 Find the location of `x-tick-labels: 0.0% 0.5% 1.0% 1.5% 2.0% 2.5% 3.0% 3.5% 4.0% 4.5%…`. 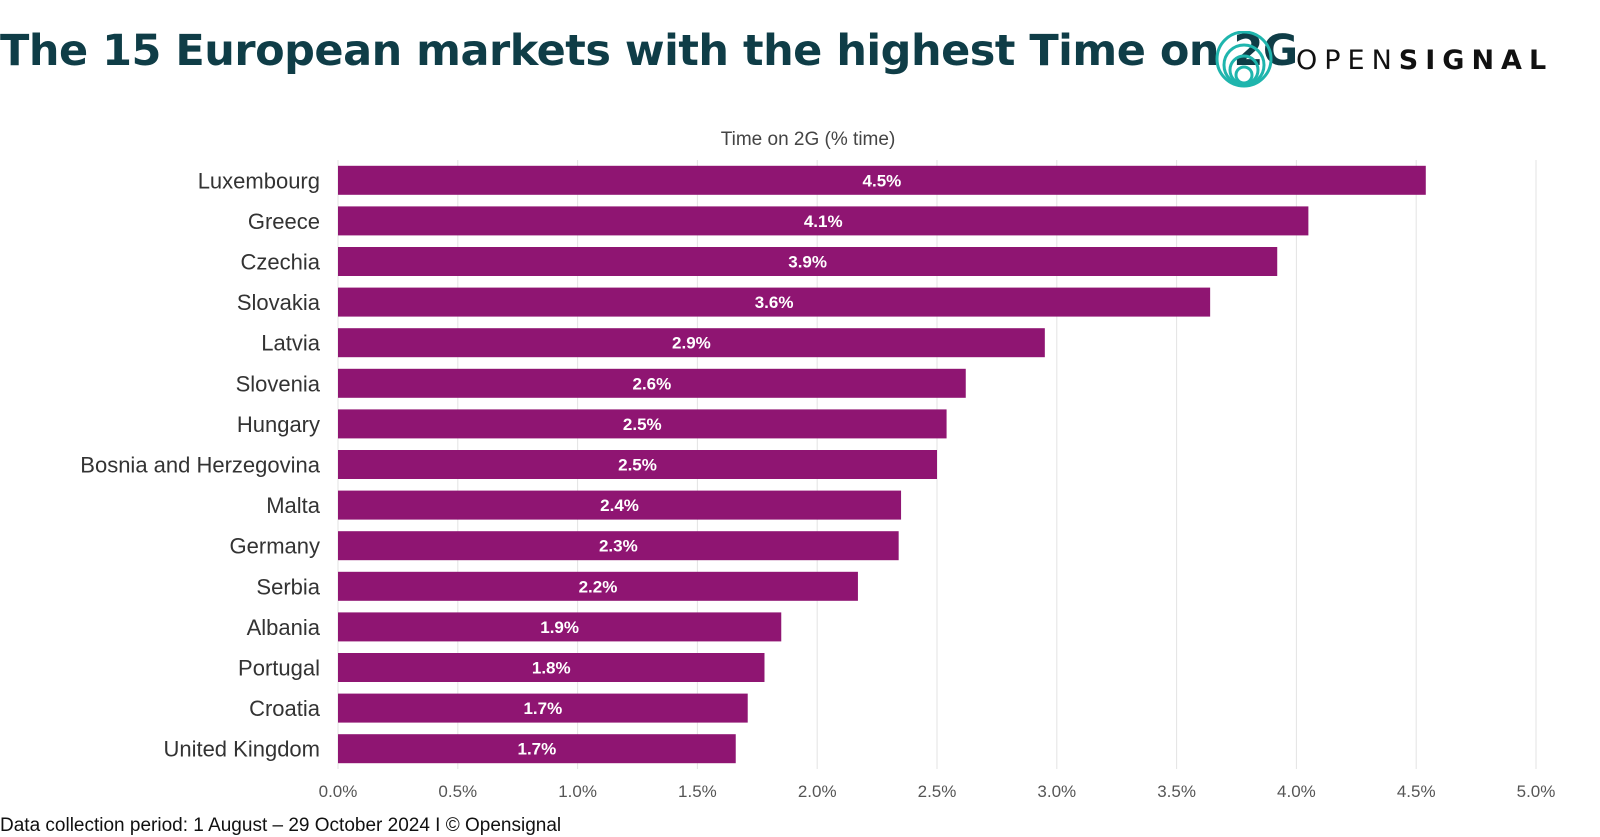

x-tick-labels: 0.0% 0.5% 1.0% 1.5% 2.0% 2.5% 3.0% 3.5% 4.0% 4.5%… is located at coordinates (937, 791).